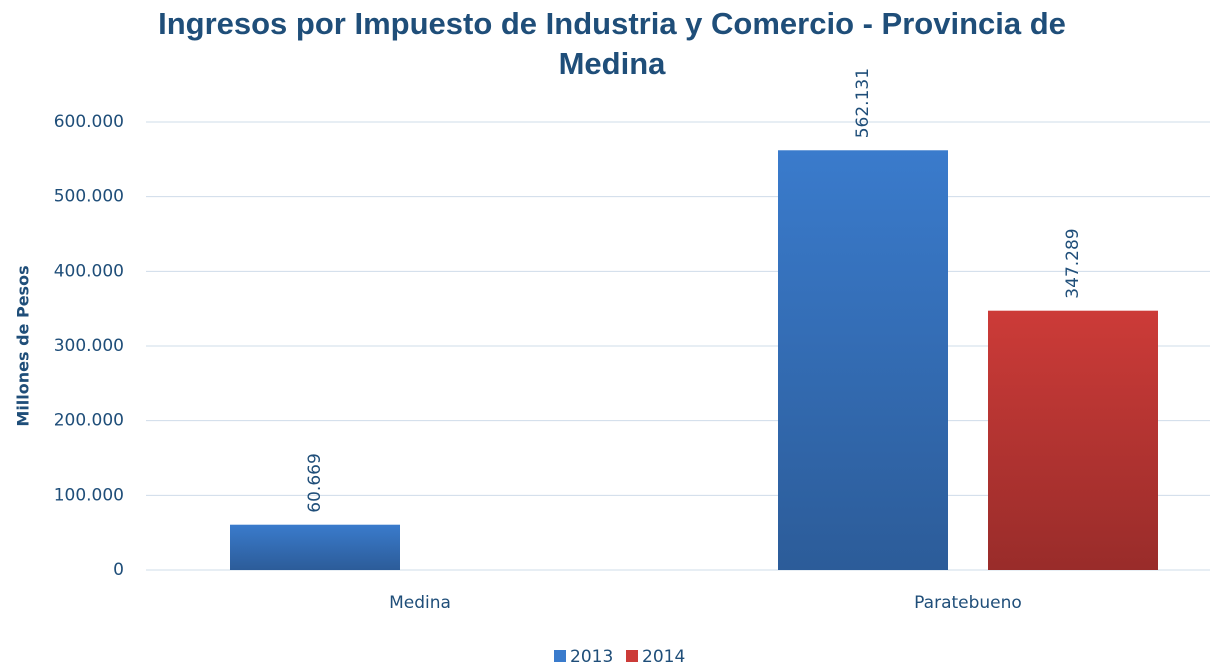 The image size is (1224, 665). What do you see at coordinates (315, 482) in the screenshot?
I see `data-label: 60.669` at bounding box center [315, 482].